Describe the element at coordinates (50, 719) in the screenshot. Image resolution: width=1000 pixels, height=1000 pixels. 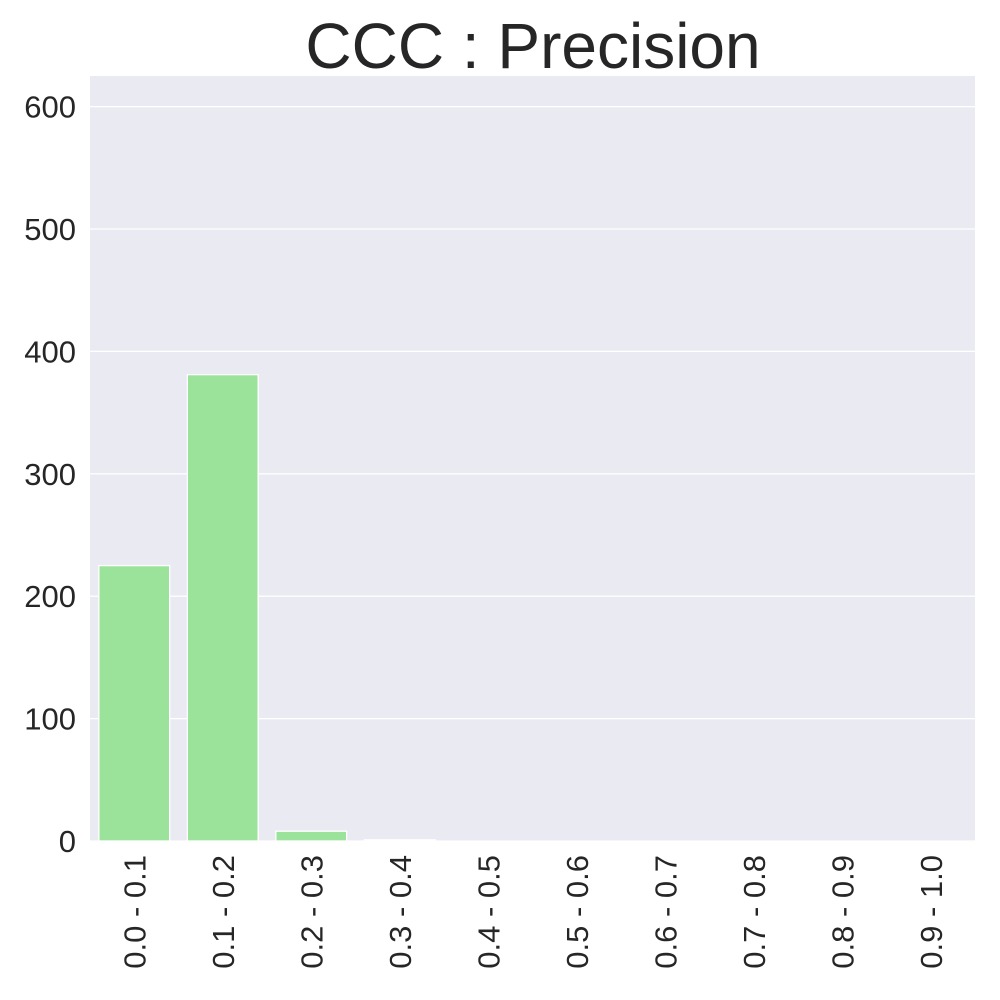
I see `y-tick-label: 100` at that location.